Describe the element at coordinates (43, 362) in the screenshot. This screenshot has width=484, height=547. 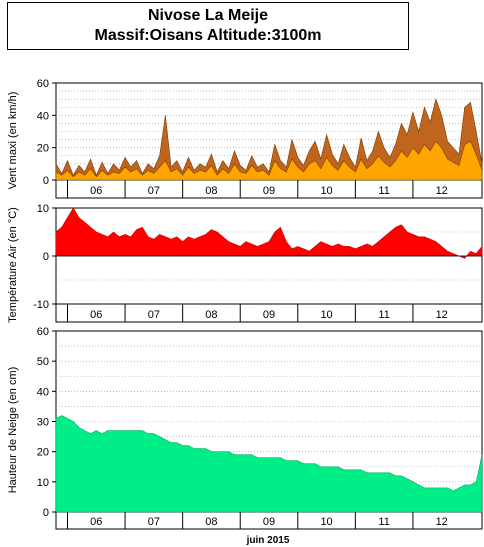
I see `y-tick-label: 50` at that location.